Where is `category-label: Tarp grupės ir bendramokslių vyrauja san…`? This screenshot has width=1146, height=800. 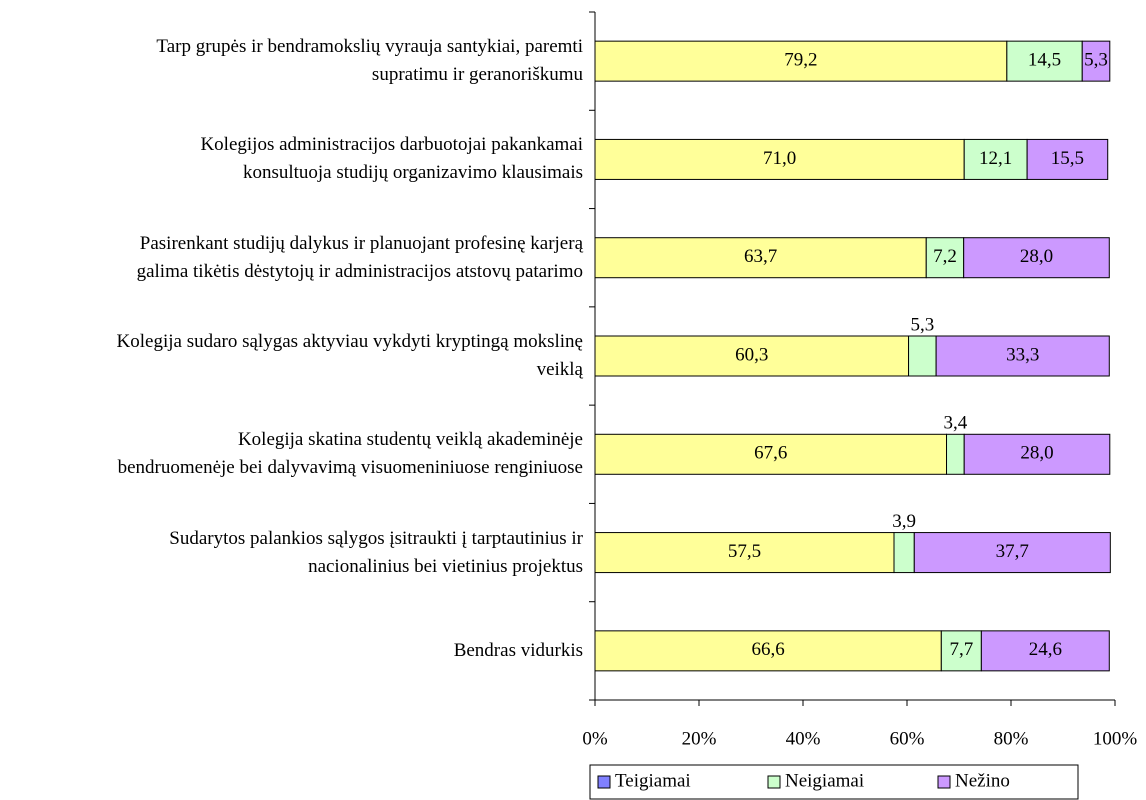
category-label: Tarp grupės ir bendramokslių vyrauja san… is located at coordinates (369, 61).